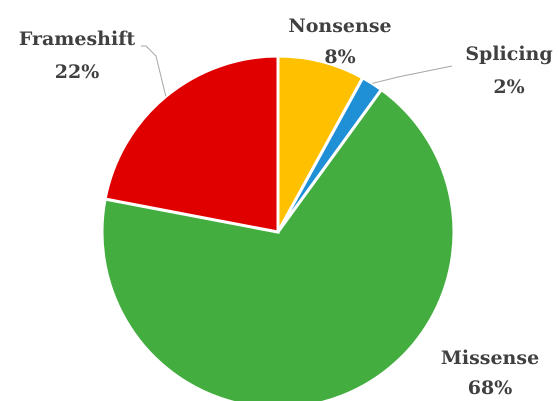 Image resolution: width=559 pixels, height=401 pixels. Describe the element at coordinates (77, 39) in the screenshot. I see `label-frameshift-name: Frameshift` at that location.